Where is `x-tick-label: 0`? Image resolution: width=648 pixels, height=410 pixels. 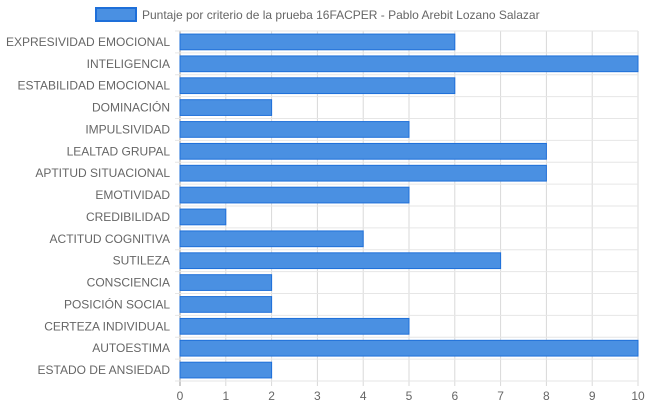 x-tick-label: 0 is located at coordinates (180, 396).